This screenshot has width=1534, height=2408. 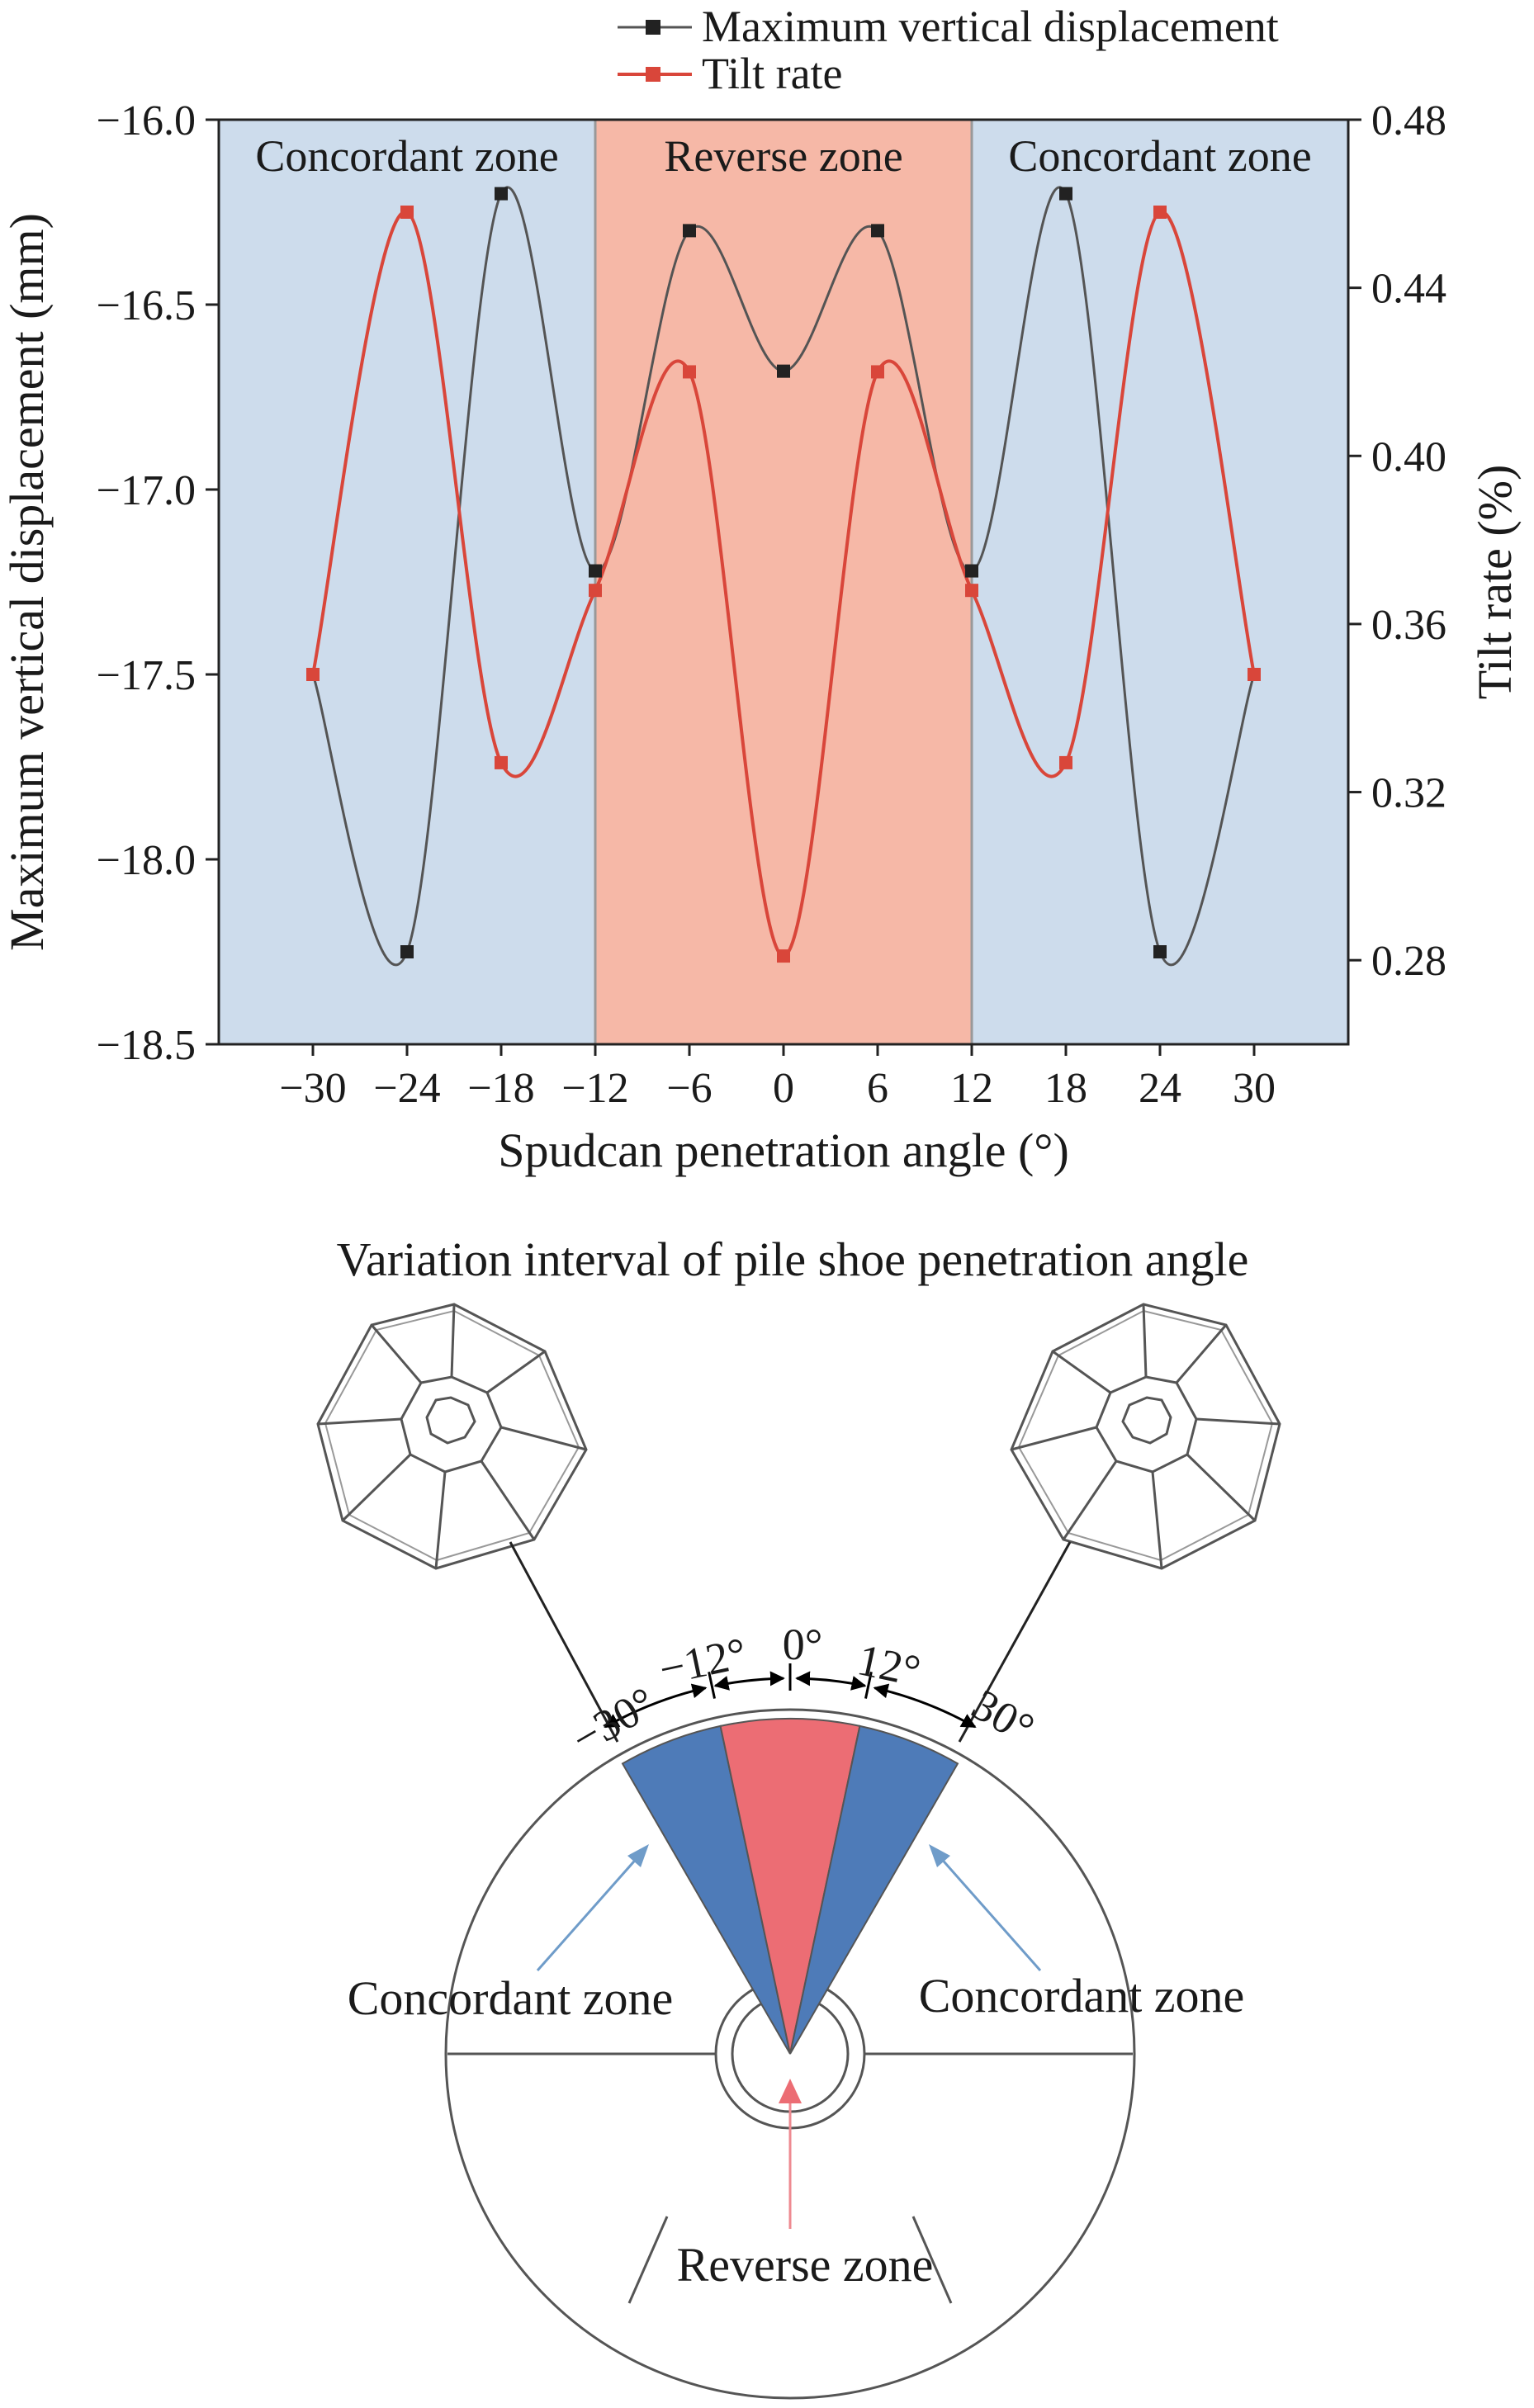 I want to click on x-axis-ticks: −30 −24 −18 −12 −6 0 6 12 18 24 30, so click(x=777, y=1078).